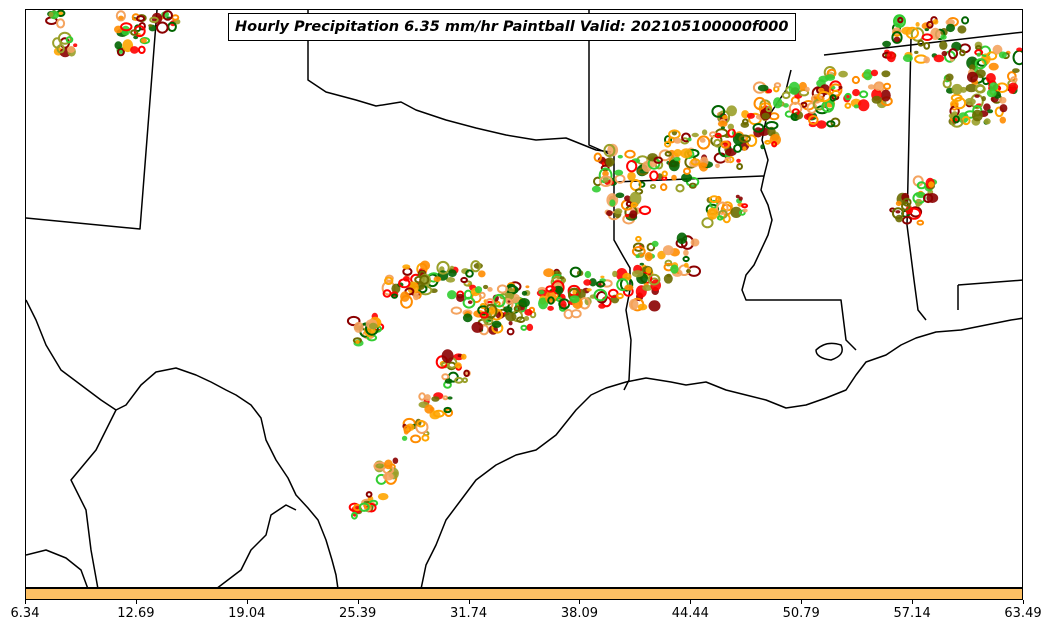 The image size is (1053, 633). Describe the element at coordinates (690, 613) in the screenshot. I see `colorbar-tick-label: 44.44` at that location.